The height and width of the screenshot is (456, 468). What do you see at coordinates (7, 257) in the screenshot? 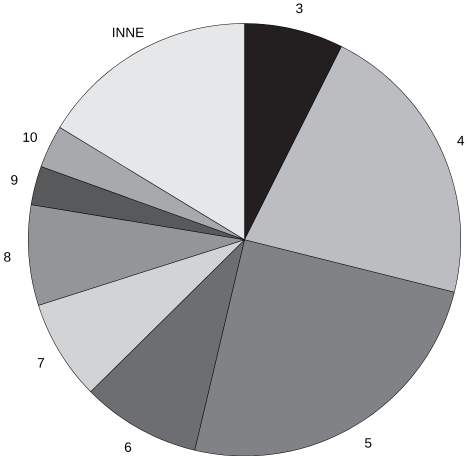
I see `slice-label: 8` at bounding box center [7, 257].